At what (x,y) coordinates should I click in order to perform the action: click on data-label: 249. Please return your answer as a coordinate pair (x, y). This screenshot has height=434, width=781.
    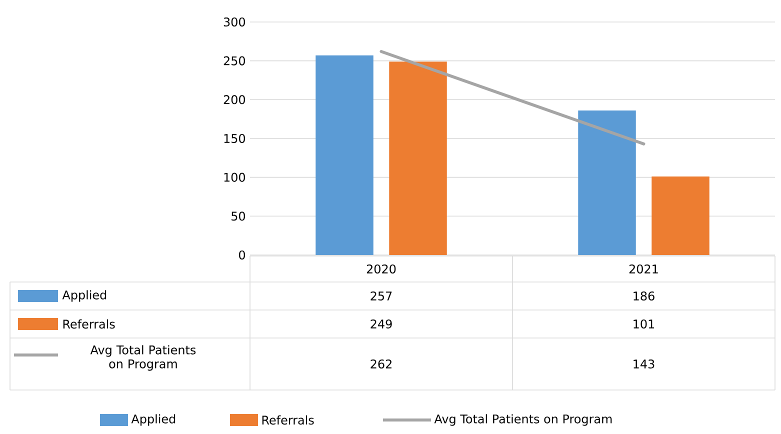
    Looking at the image, I should click on (381, 324).